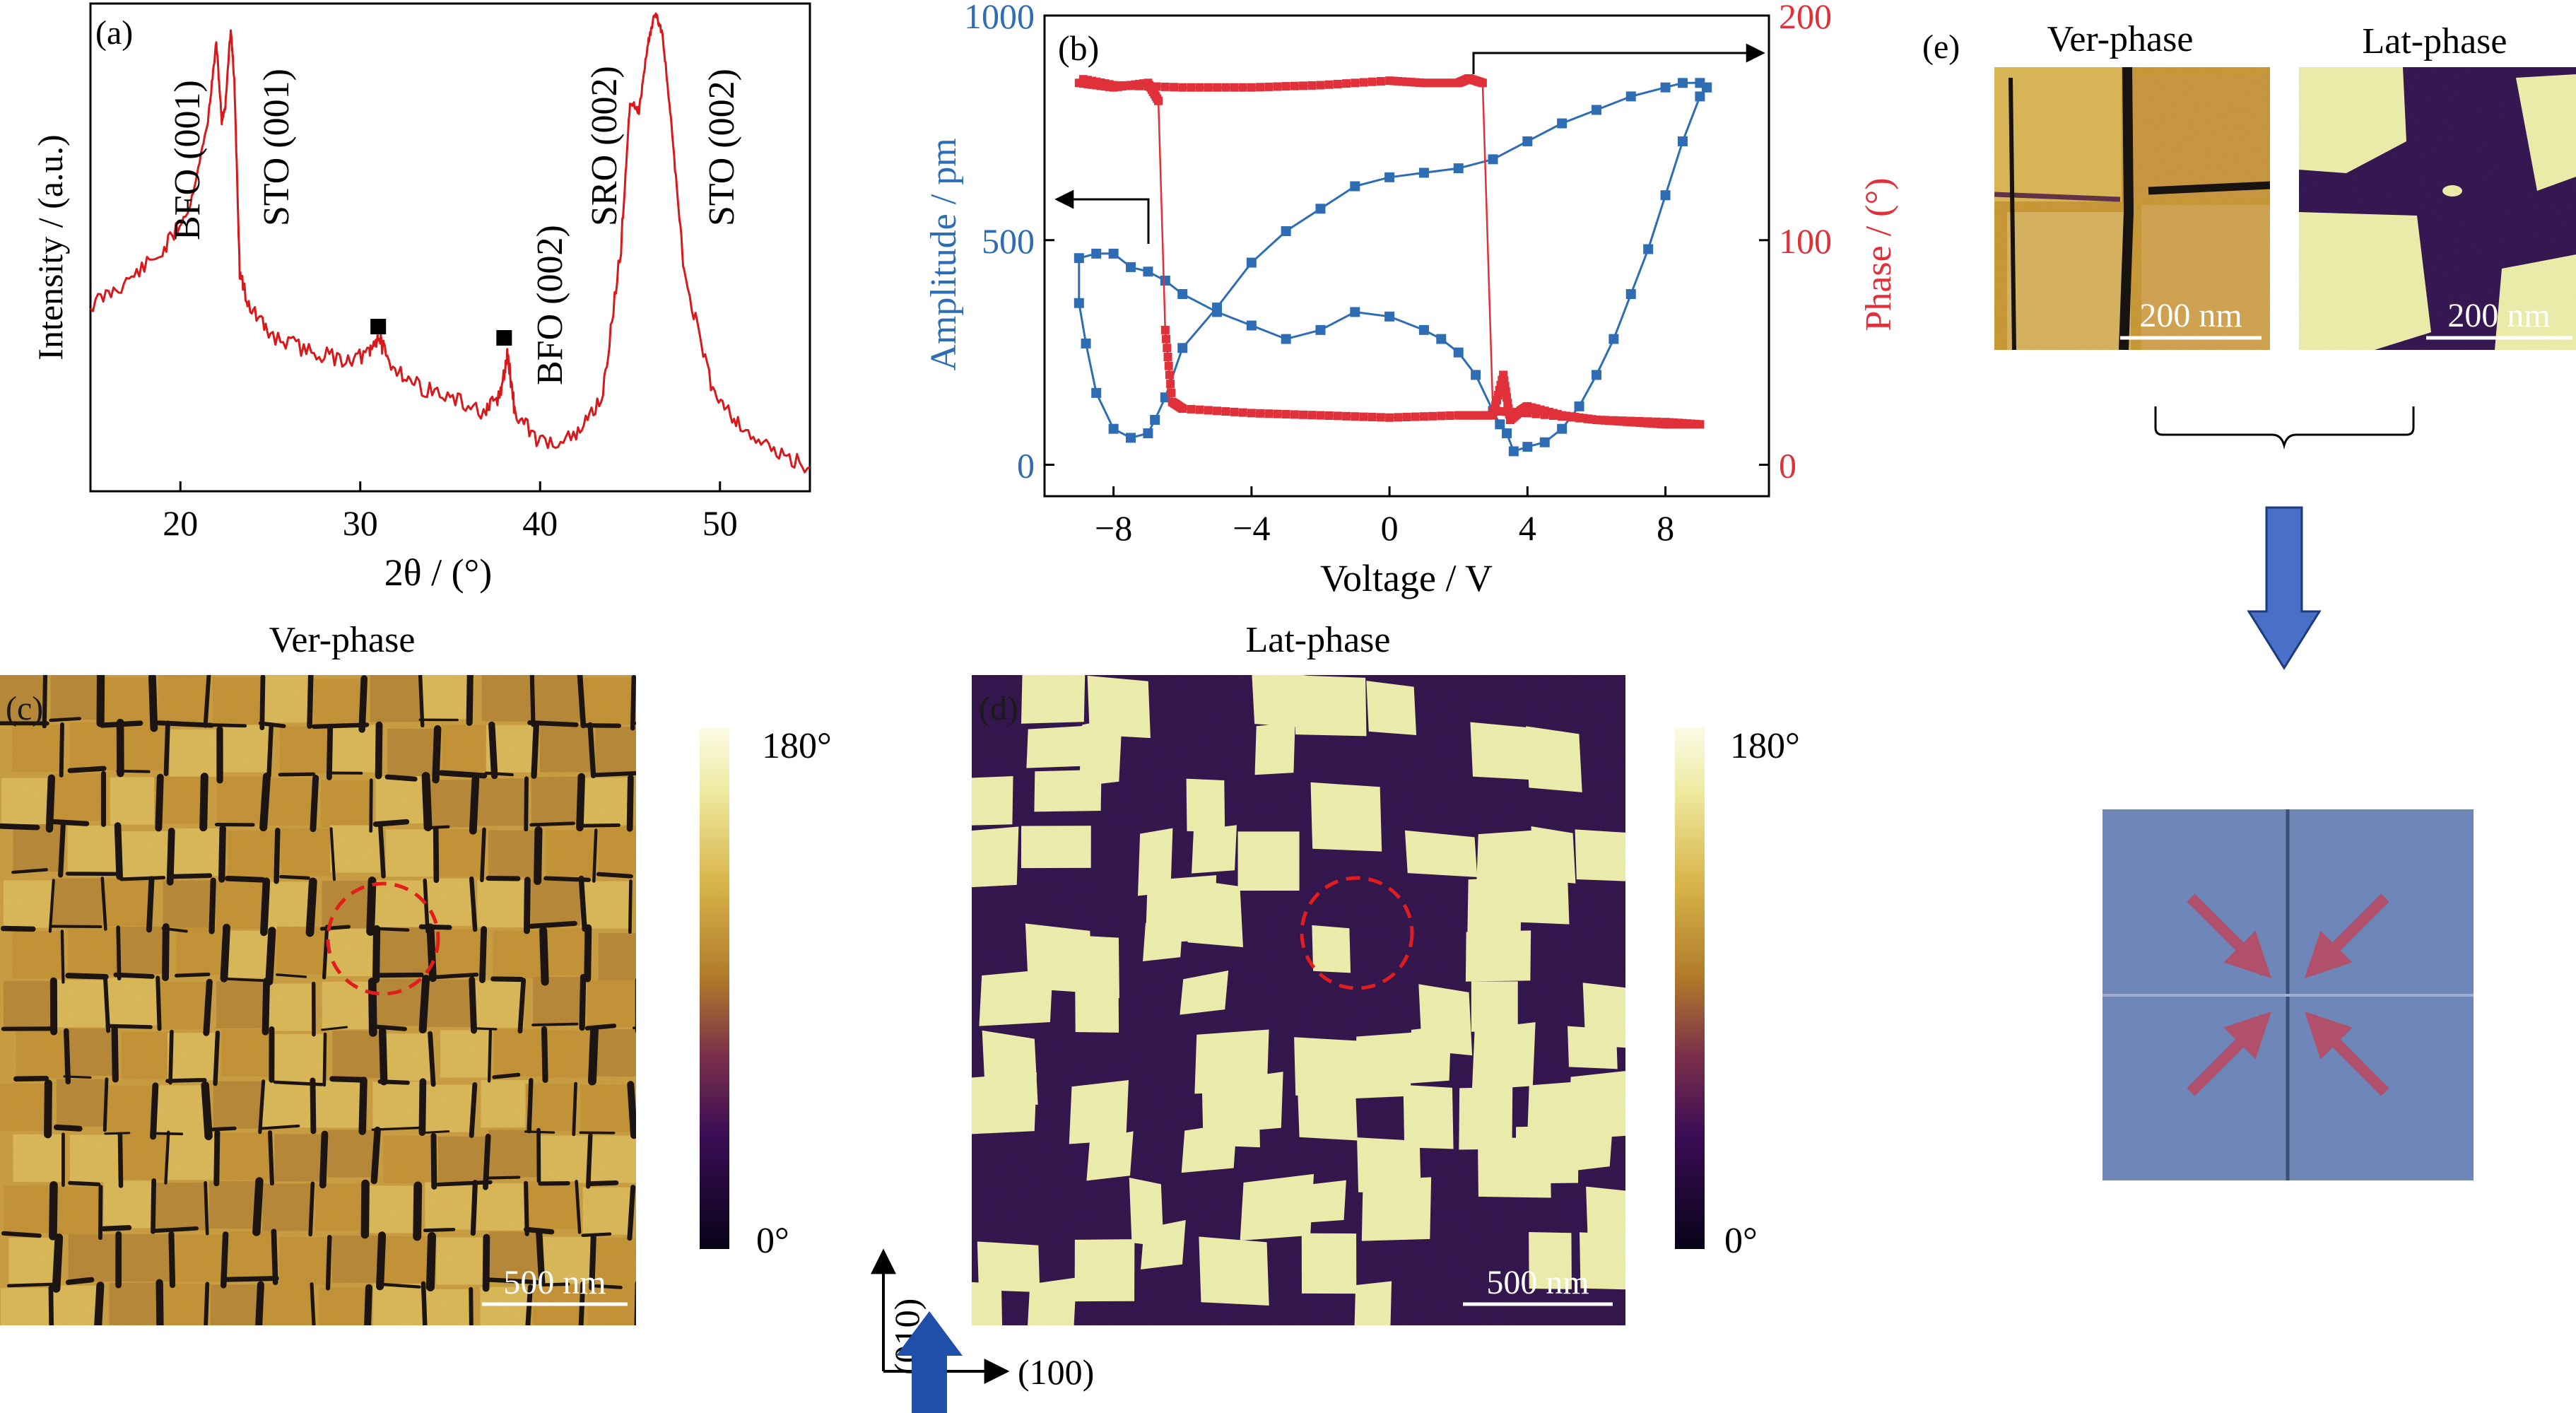  I want to click on zoom-ver-title: Ver-phase, so click(2120, 39).